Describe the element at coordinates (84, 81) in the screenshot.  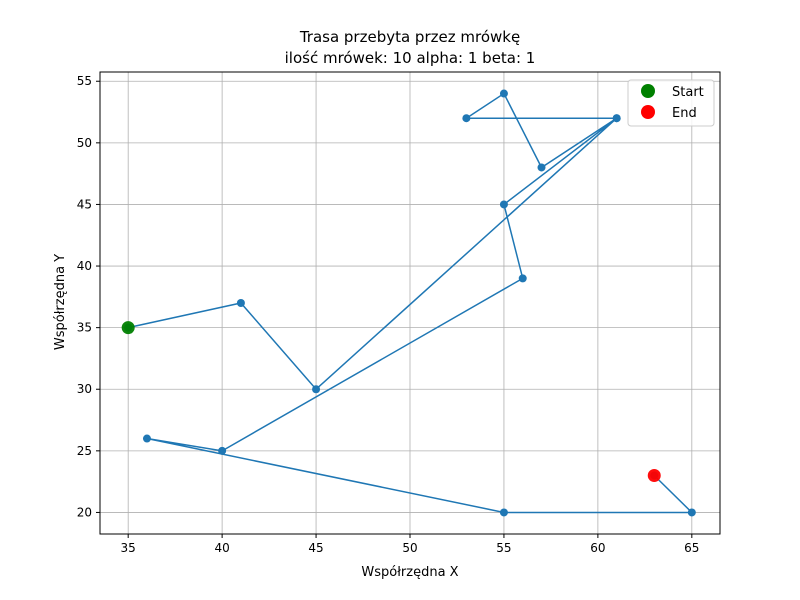
I see `y-tick-label: 55` at that location.